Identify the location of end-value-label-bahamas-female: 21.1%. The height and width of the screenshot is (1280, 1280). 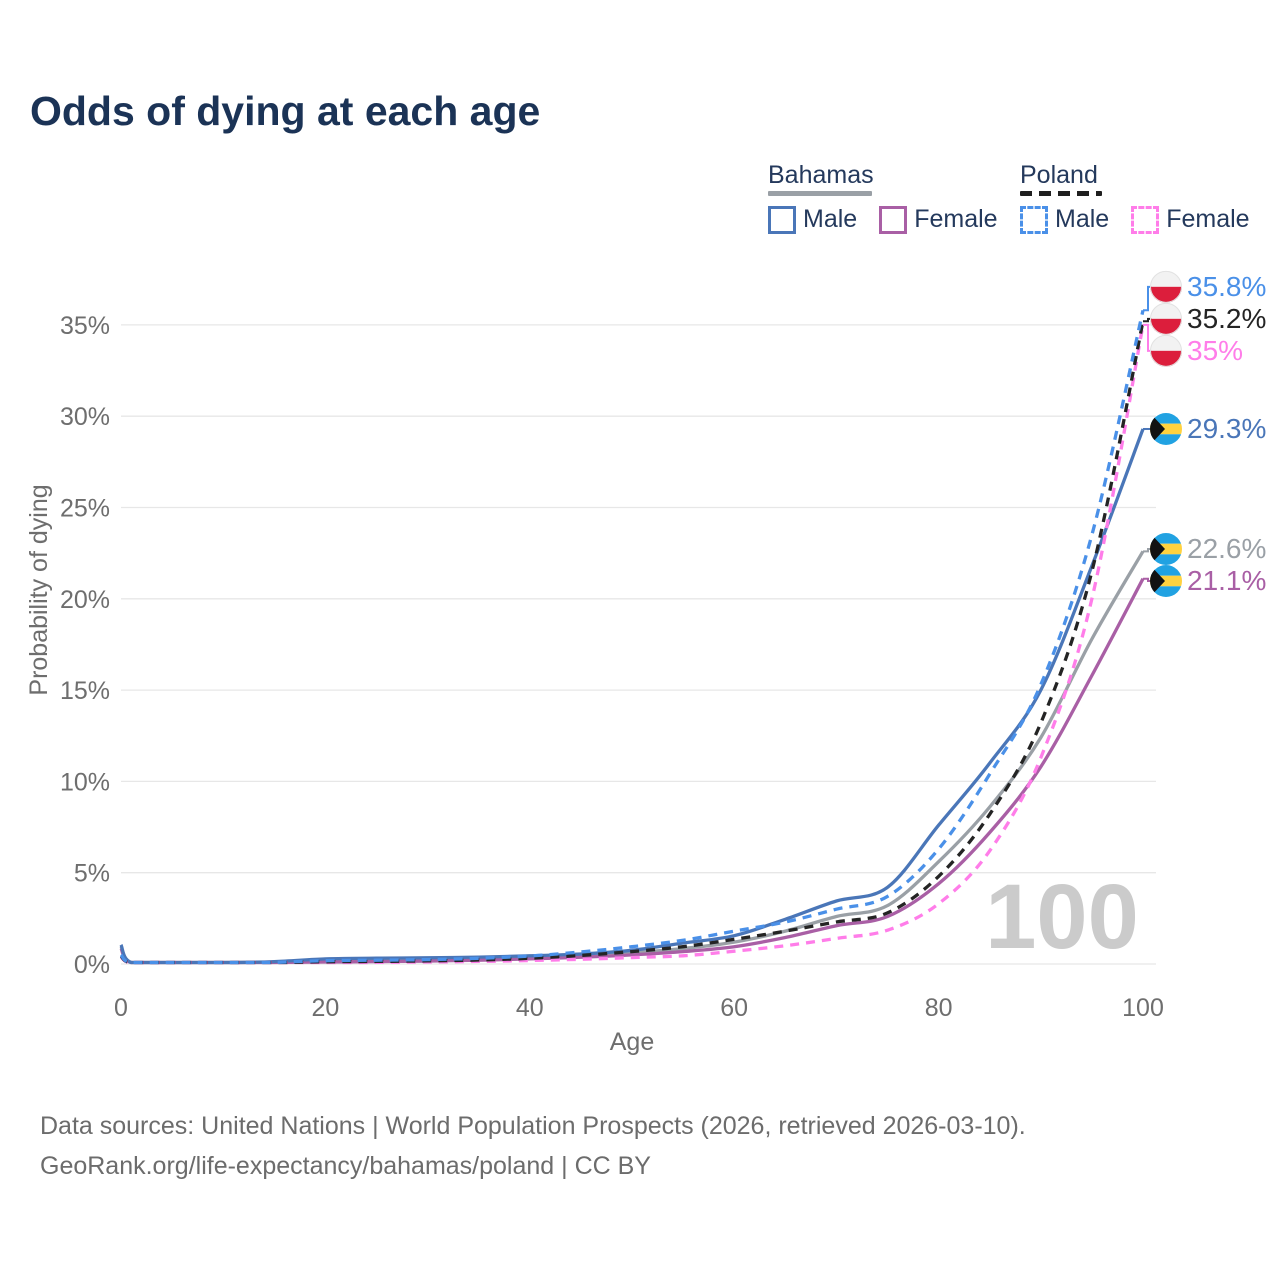
(1226, 580).